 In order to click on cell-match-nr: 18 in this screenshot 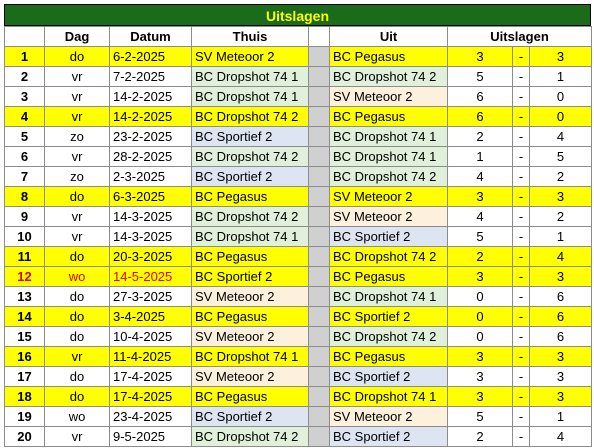, I will do `click(24, 396)`.